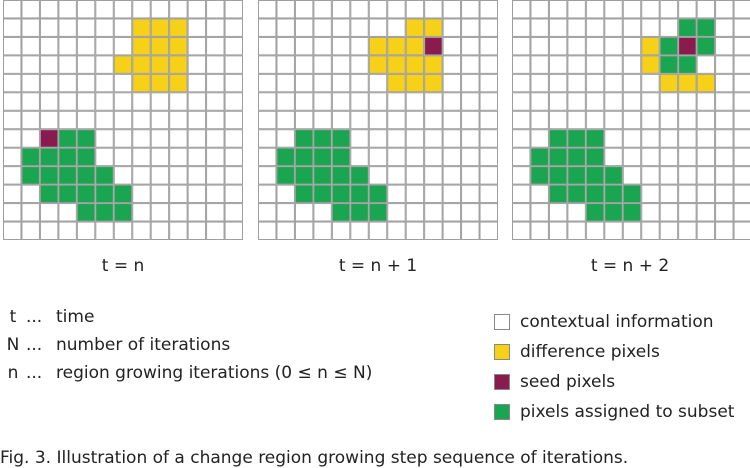  Describe the element at coordinates (433, 46) in the screenshot. I see `seed-pixel` at that location.